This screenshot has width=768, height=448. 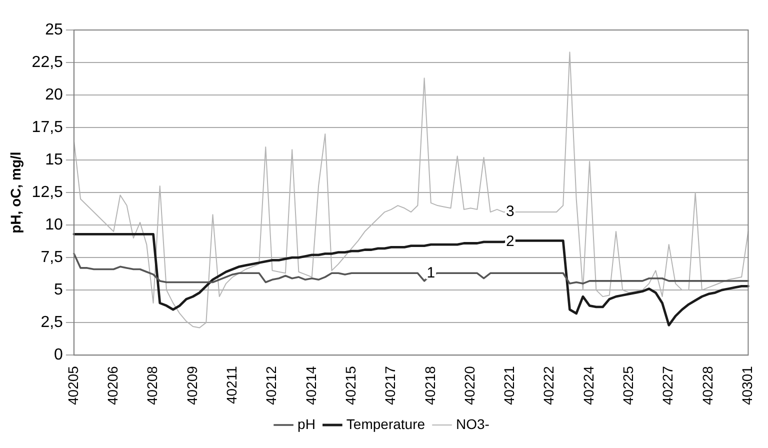 I want to click on y-tick-label: 12,5, so click(x=48, y=192).